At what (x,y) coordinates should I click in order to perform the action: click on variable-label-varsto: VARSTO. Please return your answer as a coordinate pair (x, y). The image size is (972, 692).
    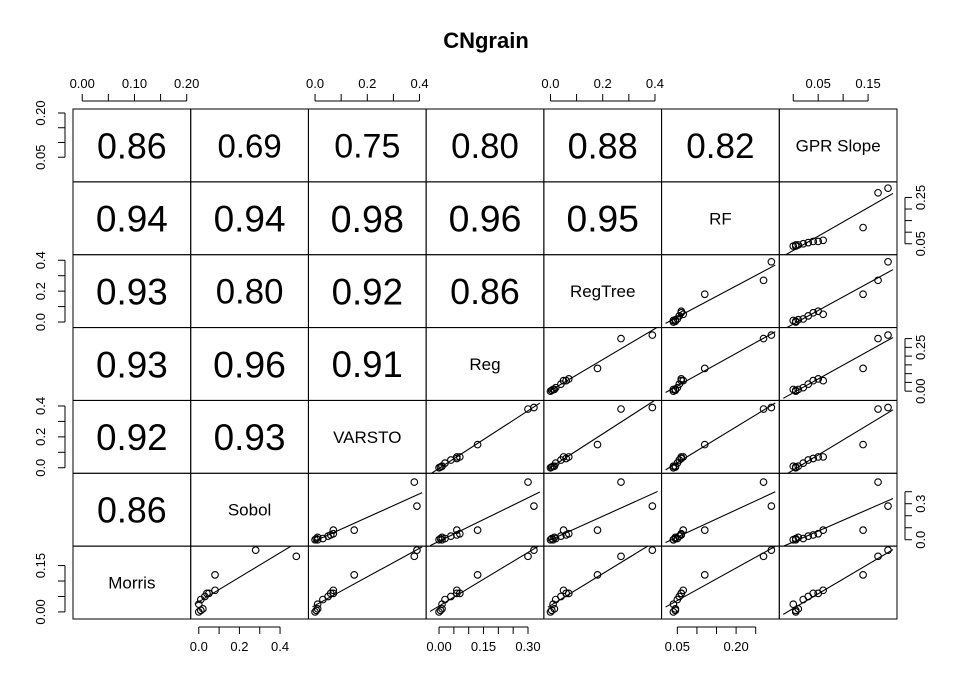
    Looking at the image, I should click on (367, 437).